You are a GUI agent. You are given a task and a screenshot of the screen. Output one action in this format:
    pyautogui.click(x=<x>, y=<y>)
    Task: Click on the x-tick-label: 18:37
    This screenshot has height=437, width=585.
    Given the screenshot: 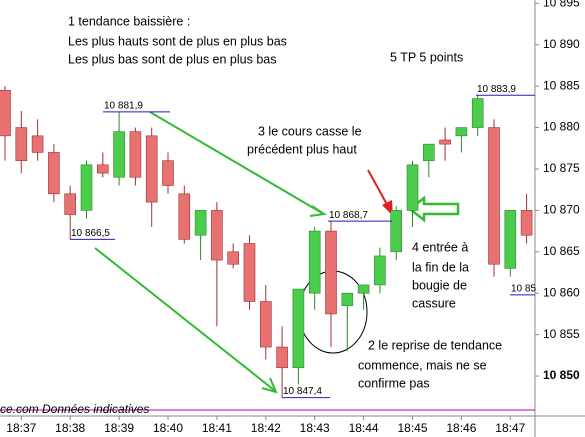 What is the action you would take?
    pyautogui.click(x=21, y=428)
    